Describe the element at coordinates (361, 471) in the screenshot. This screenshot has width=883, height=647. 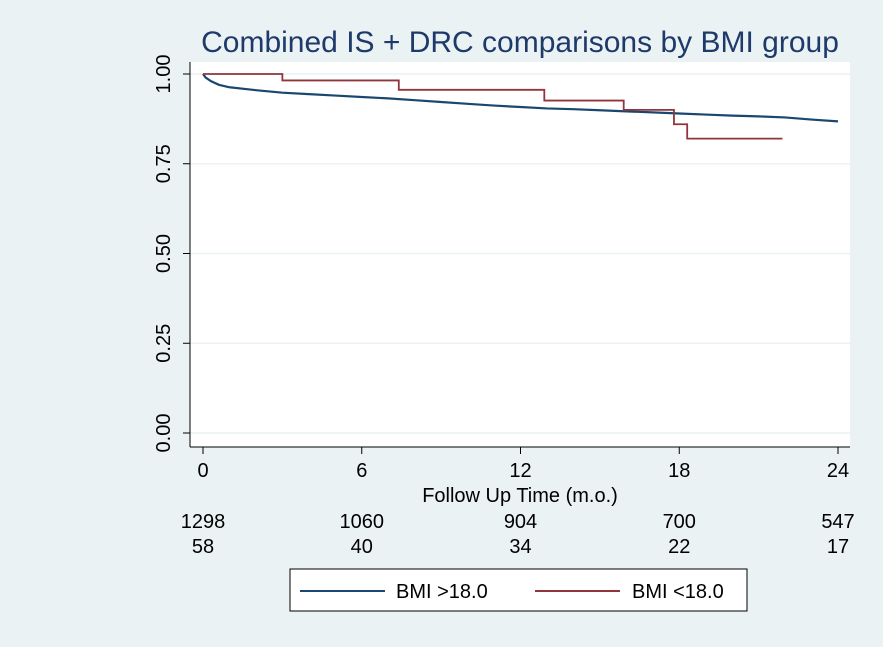
I see `x-tick-label: 6` at that location.